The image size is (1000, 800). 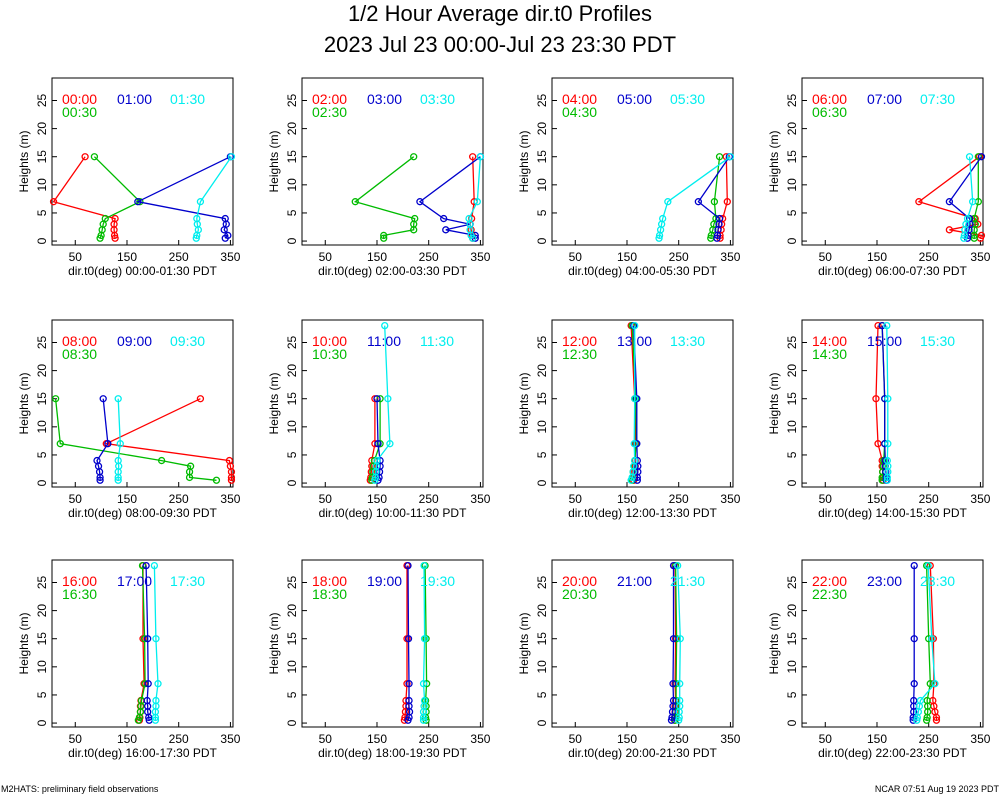 What do you see at coordinates (79, 99) in the screenshot?
I see `legend-entry: 00:00` at bounding box center [79, 99].